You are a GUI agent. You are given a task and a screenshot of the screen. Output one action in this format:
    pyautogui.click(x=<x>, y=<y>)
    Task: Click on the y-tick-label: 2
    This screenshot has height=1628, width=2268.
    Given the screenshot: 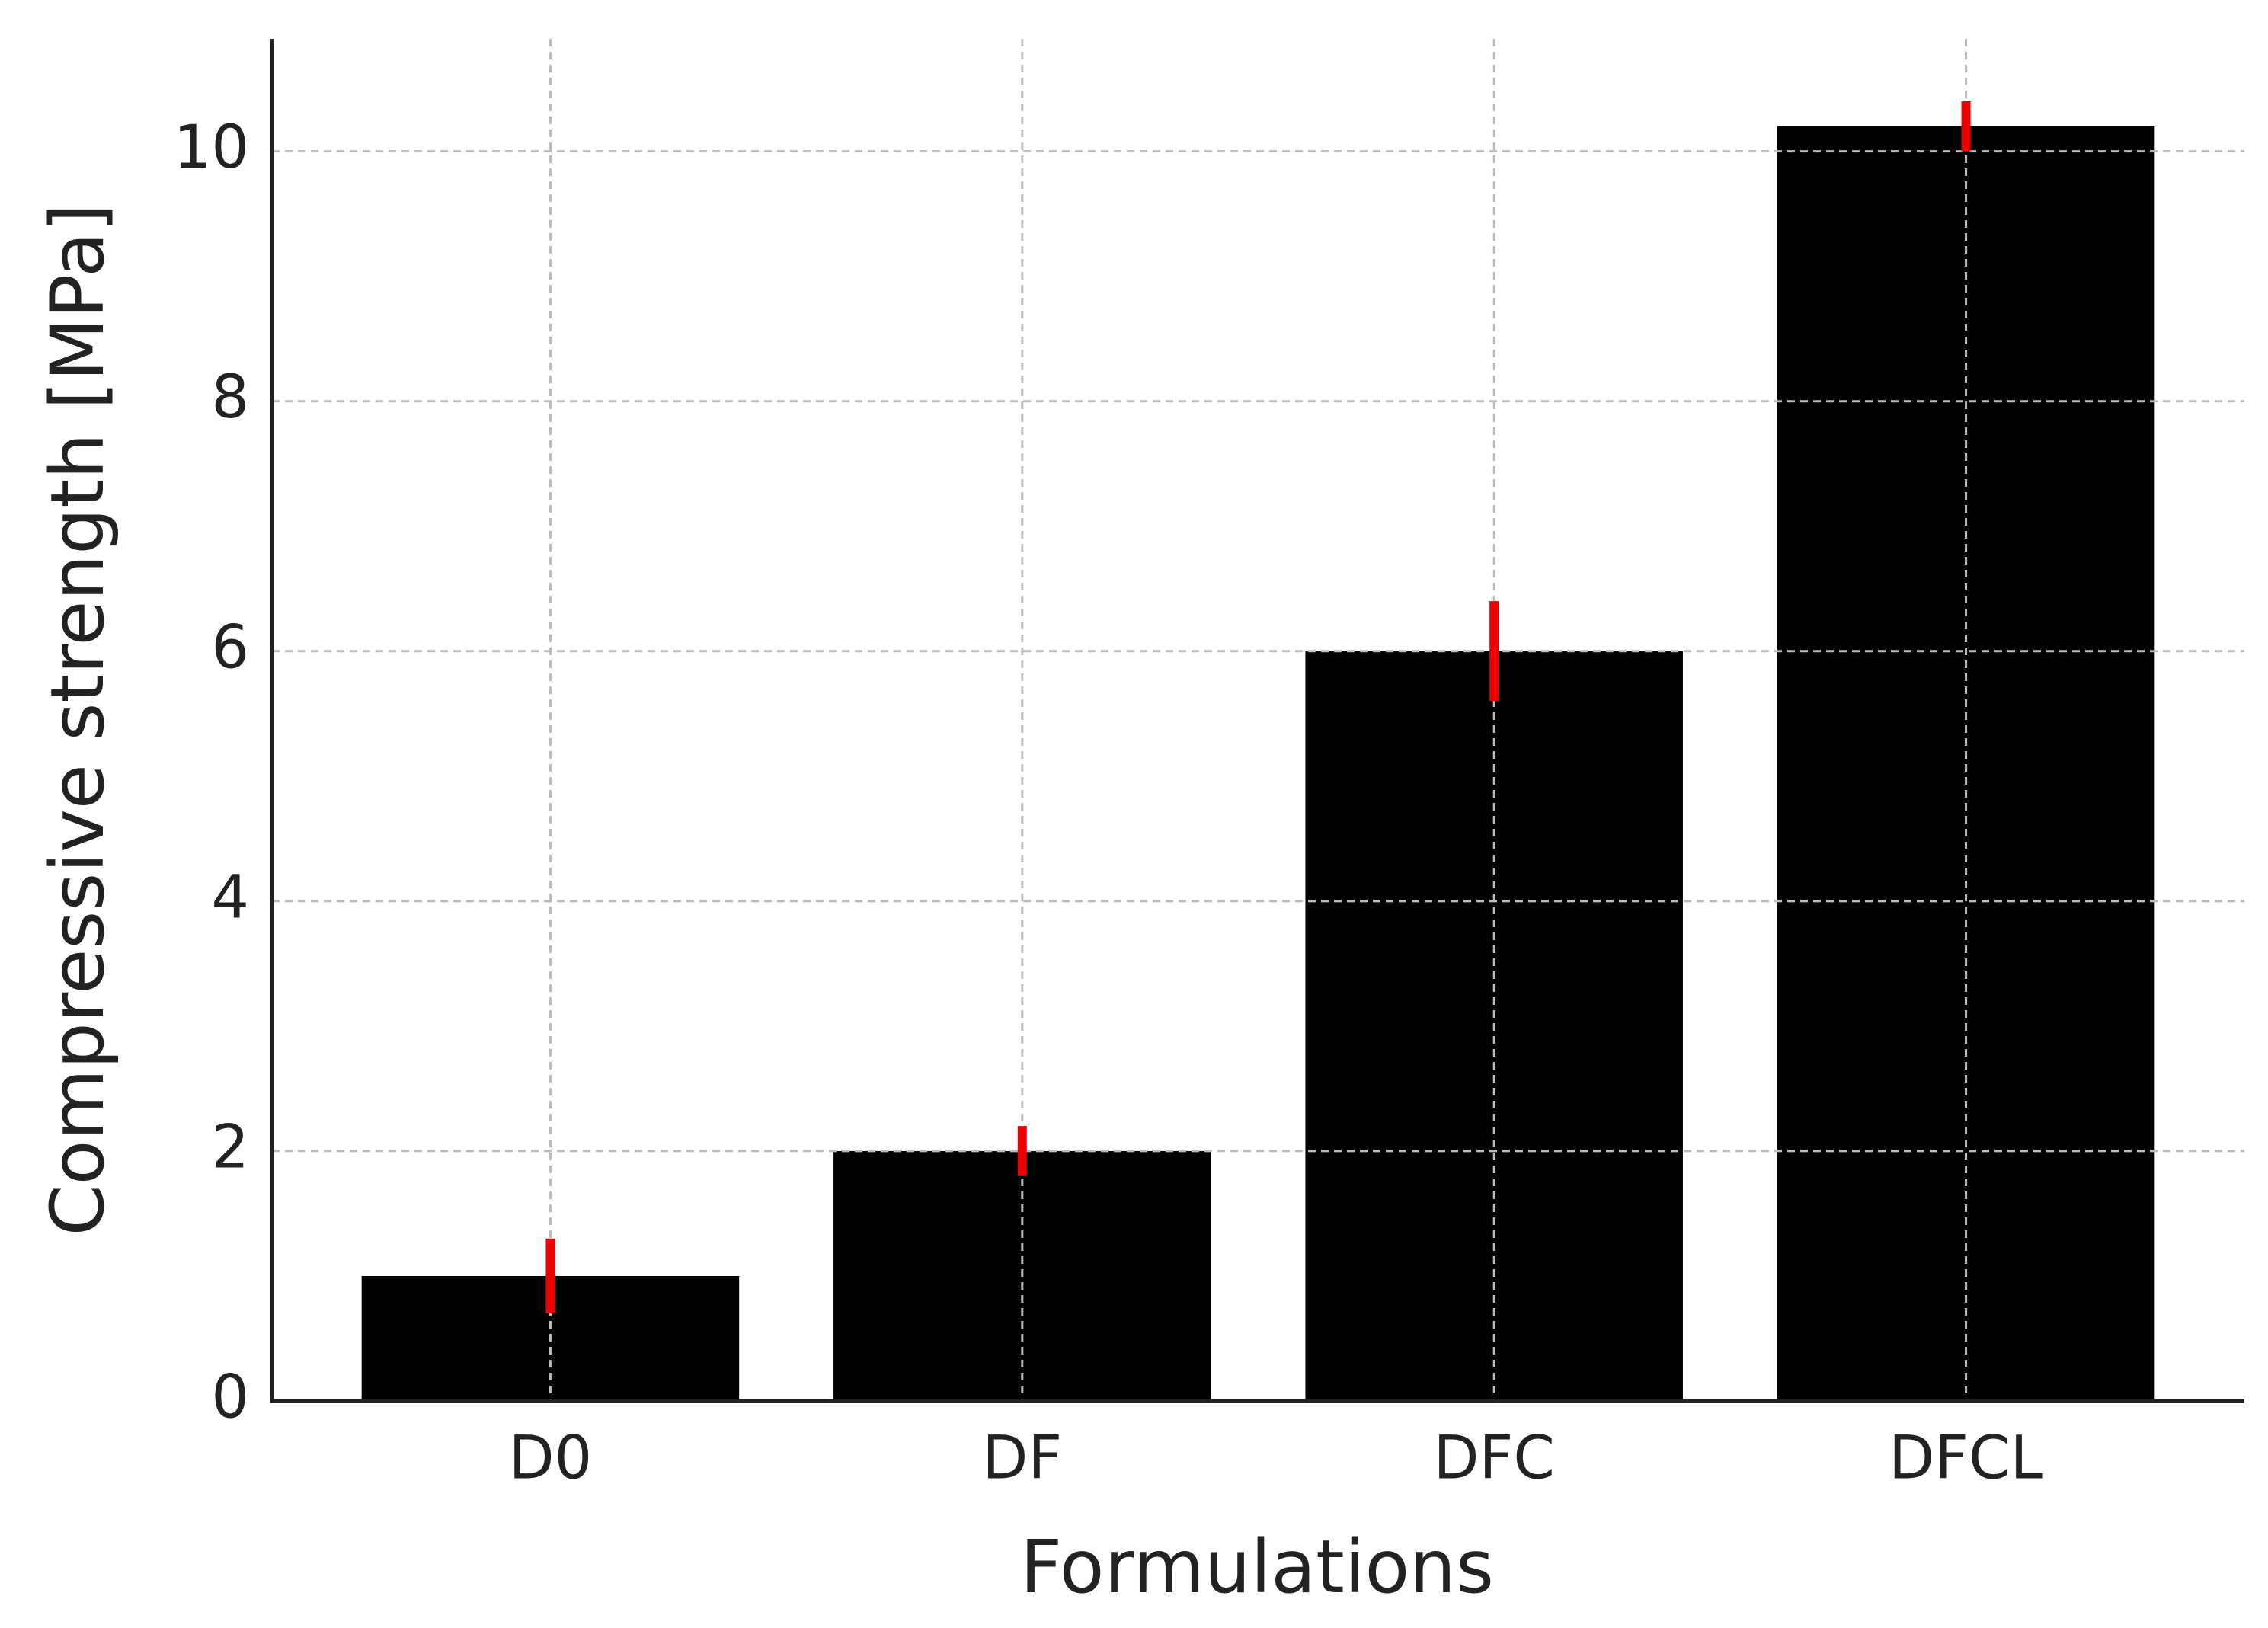 What is the action you would take?
    pyautogui.click(x=230, y=1147)
    